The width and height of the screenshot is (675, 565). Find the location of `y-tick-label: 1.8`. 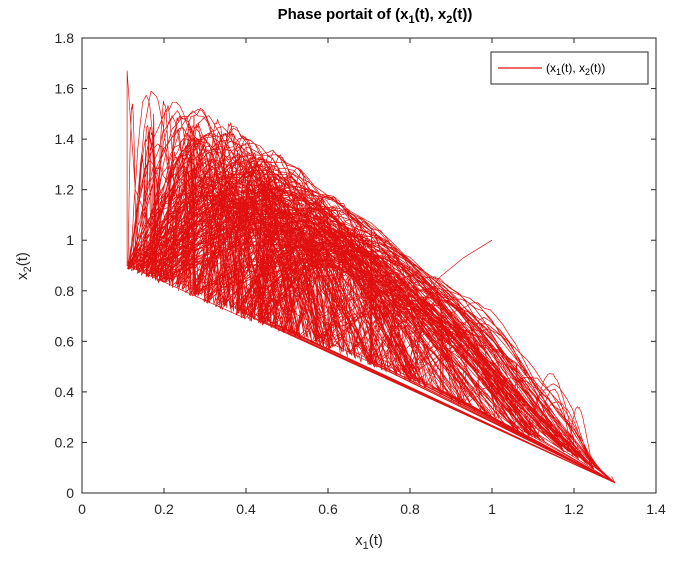

y-tick-label: 1.8 is located at coordinates (65, 38).